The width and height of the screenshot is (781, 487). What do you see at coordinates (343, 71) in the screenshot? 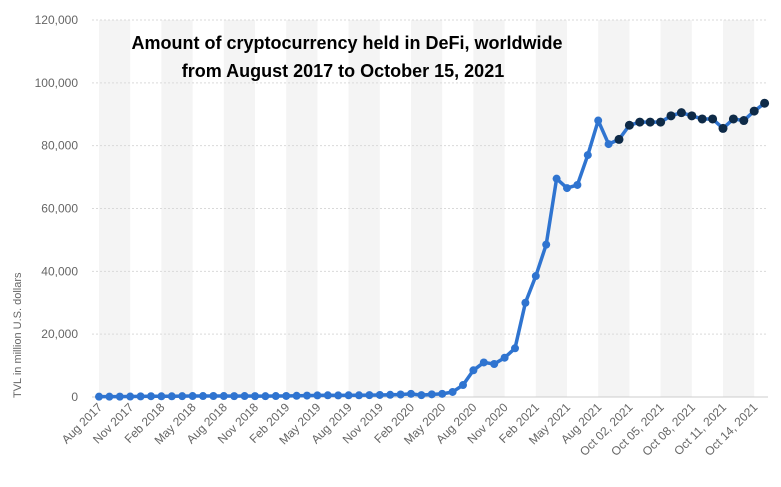
I see `chart-title-line-2: from August 2017 to October 15, 2021` at bounding box center [343, 71].